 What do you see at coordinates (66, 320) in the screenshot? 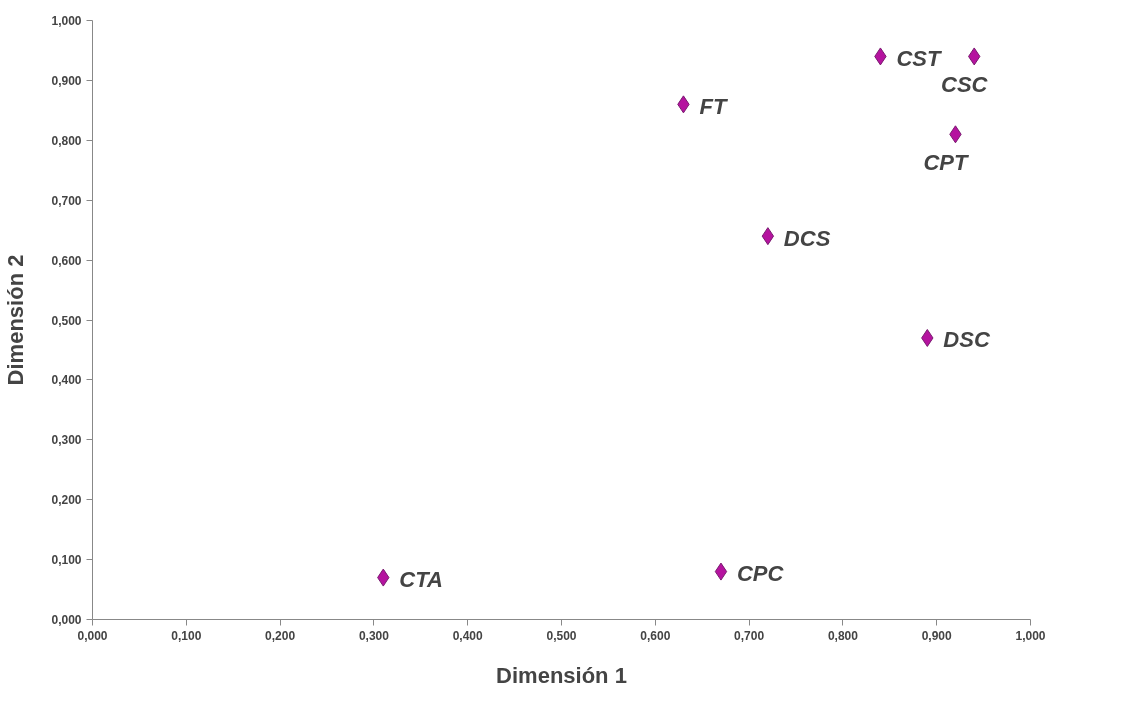
I see `y-tick-label: 0,500` at bounding box center [66, 320].